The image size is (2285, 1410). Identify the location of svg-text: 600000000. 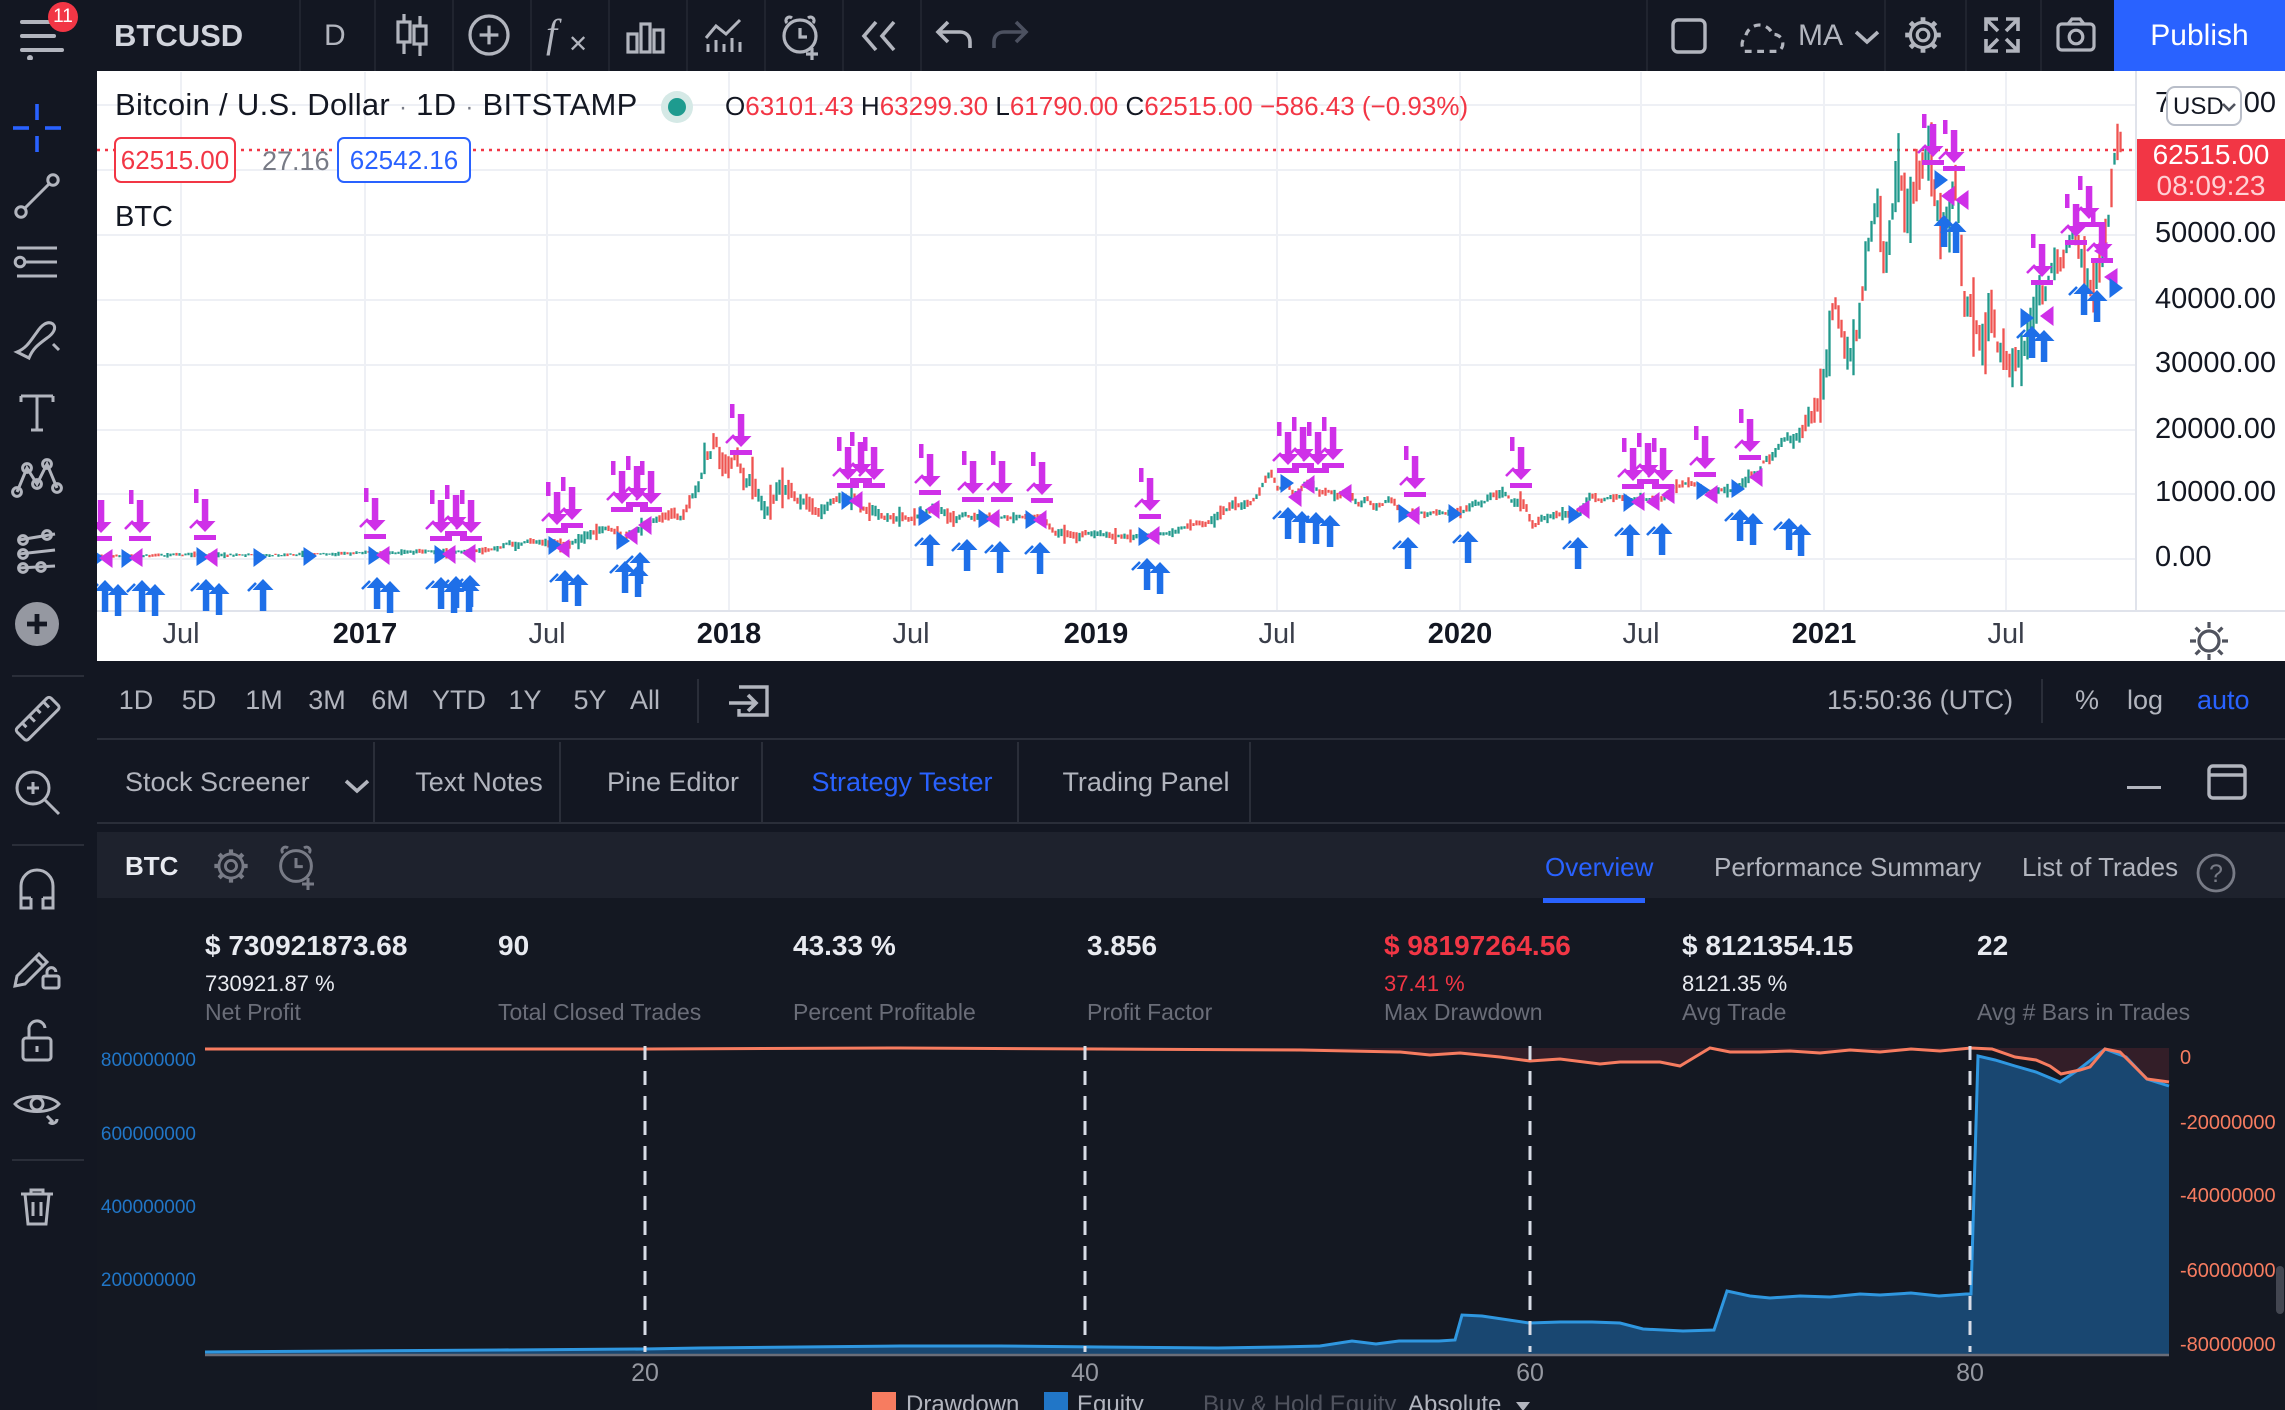
(148, 1134).